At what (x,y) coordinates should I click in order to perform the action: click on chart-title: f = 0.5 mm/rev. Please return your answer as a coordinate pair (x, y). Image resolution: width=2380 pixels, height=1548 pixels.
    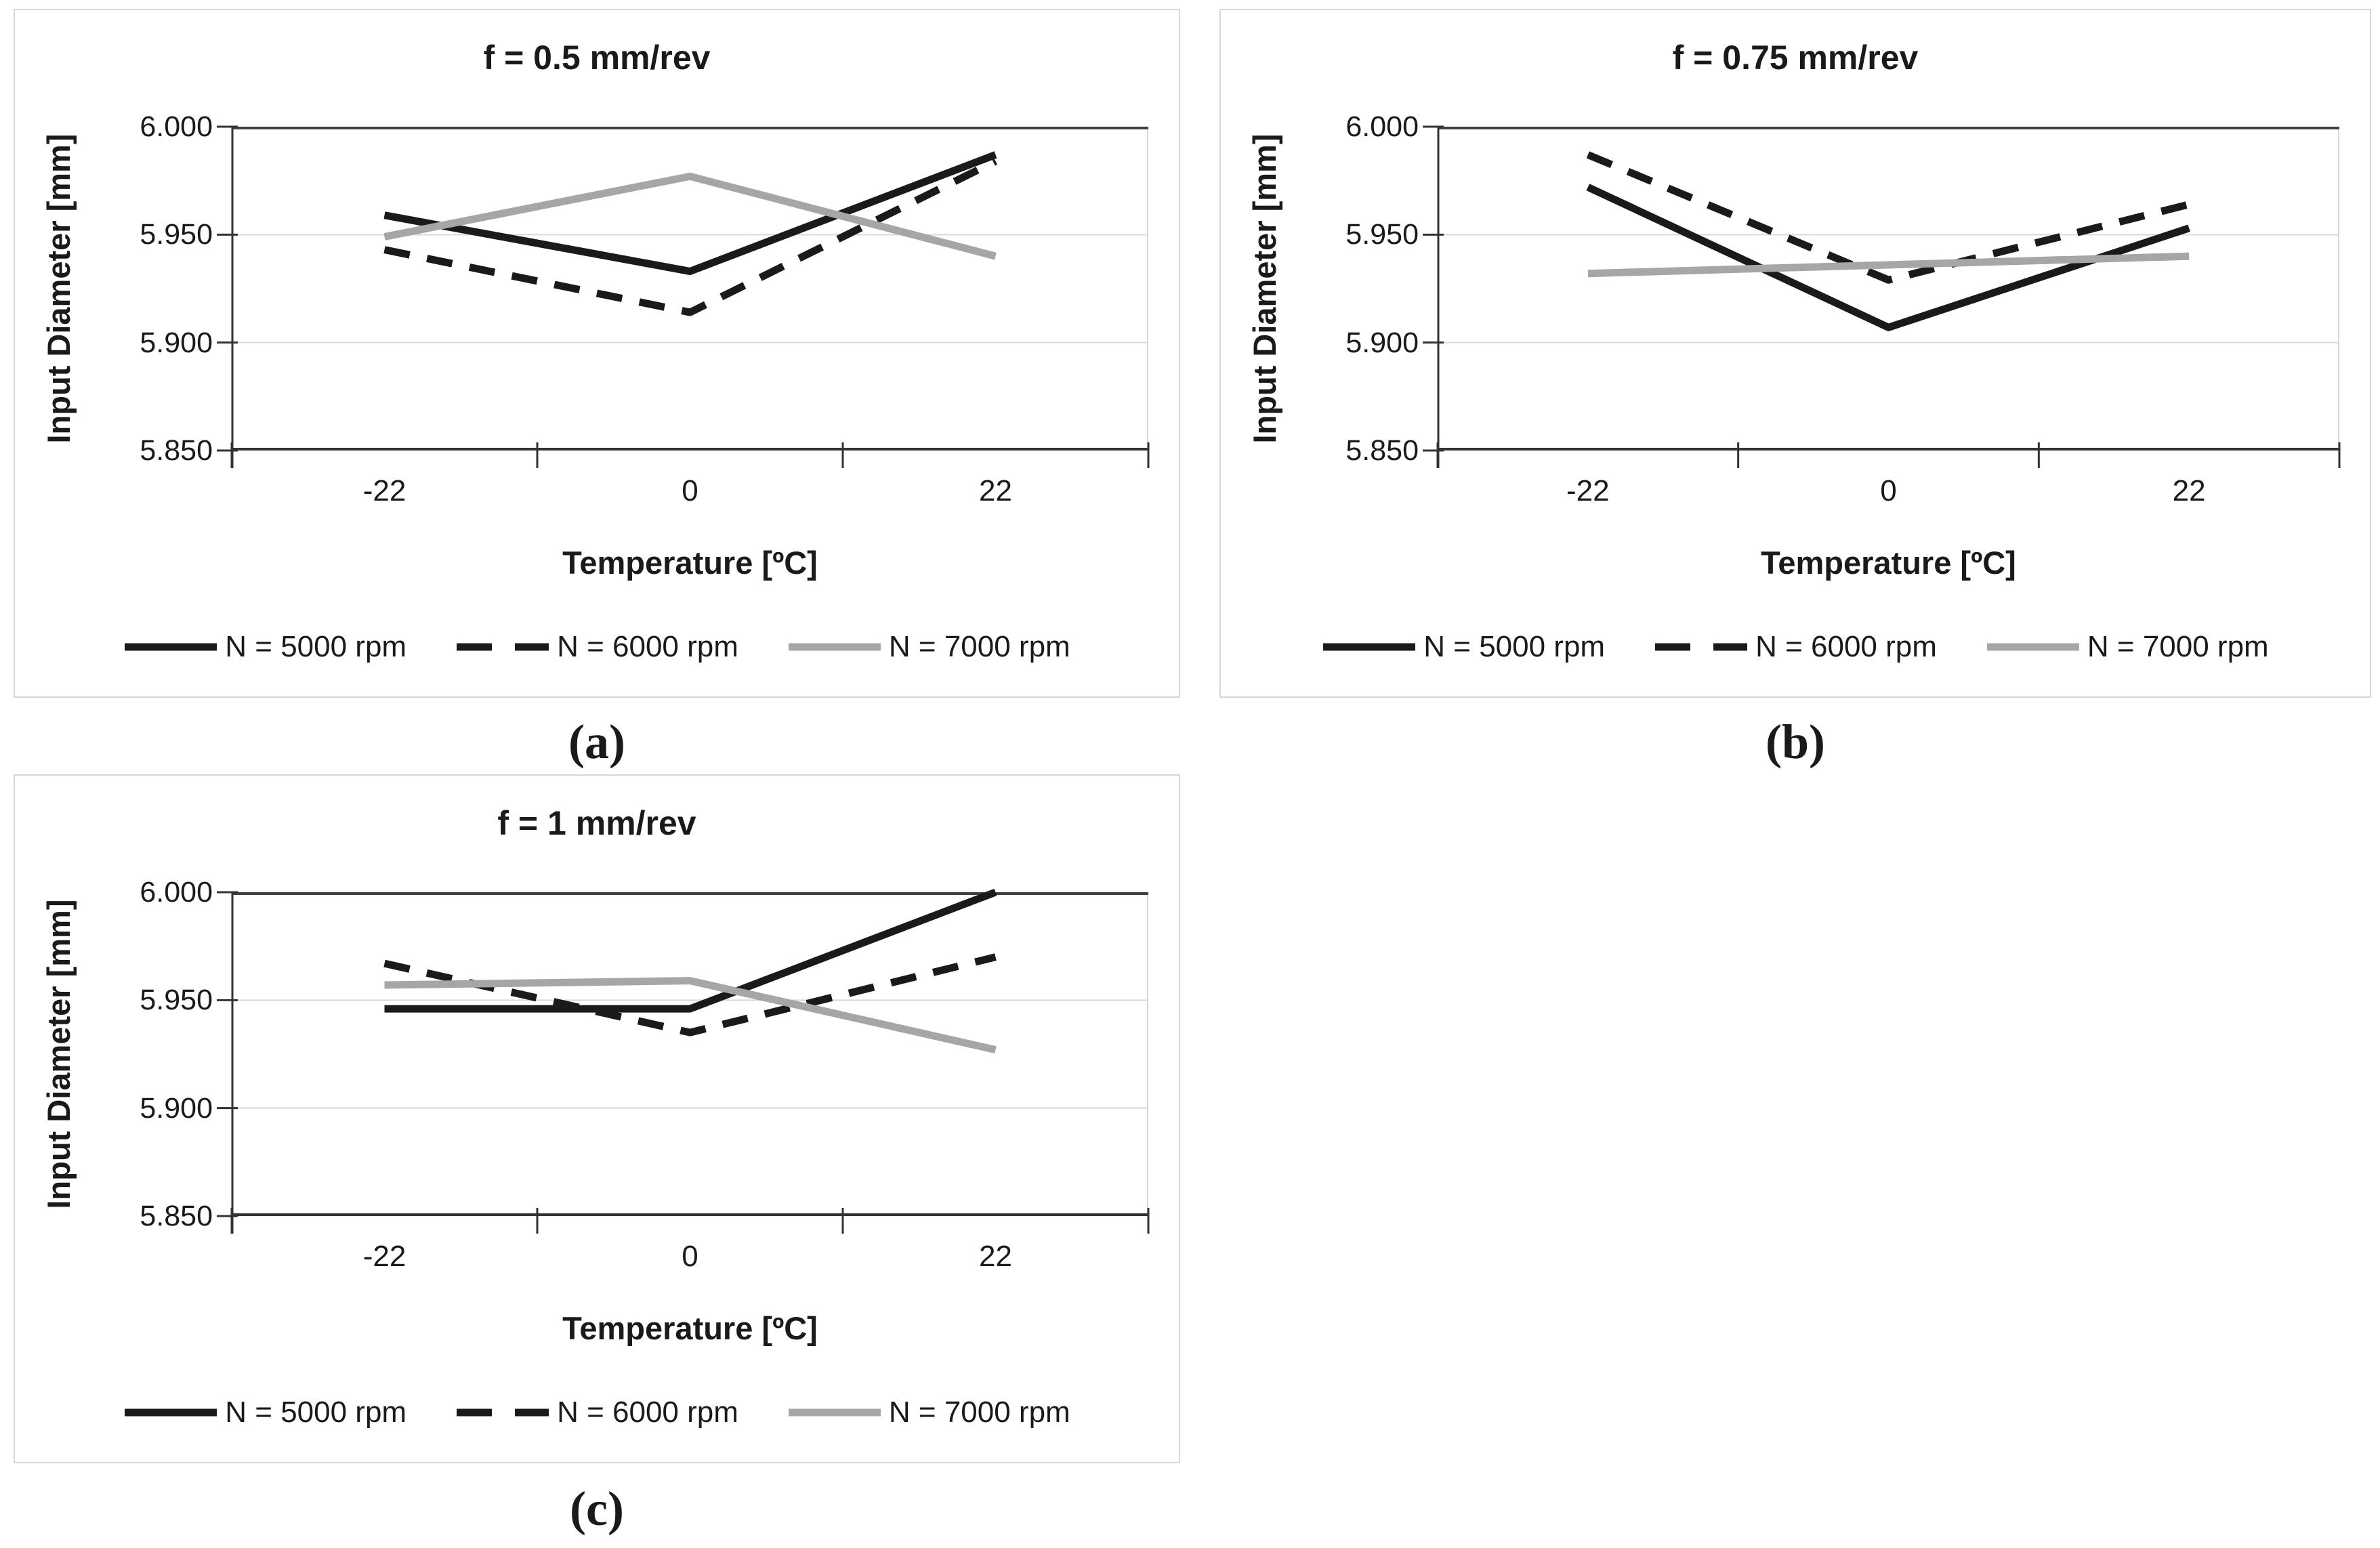
    Looking at the image, I should click on (597, 58).